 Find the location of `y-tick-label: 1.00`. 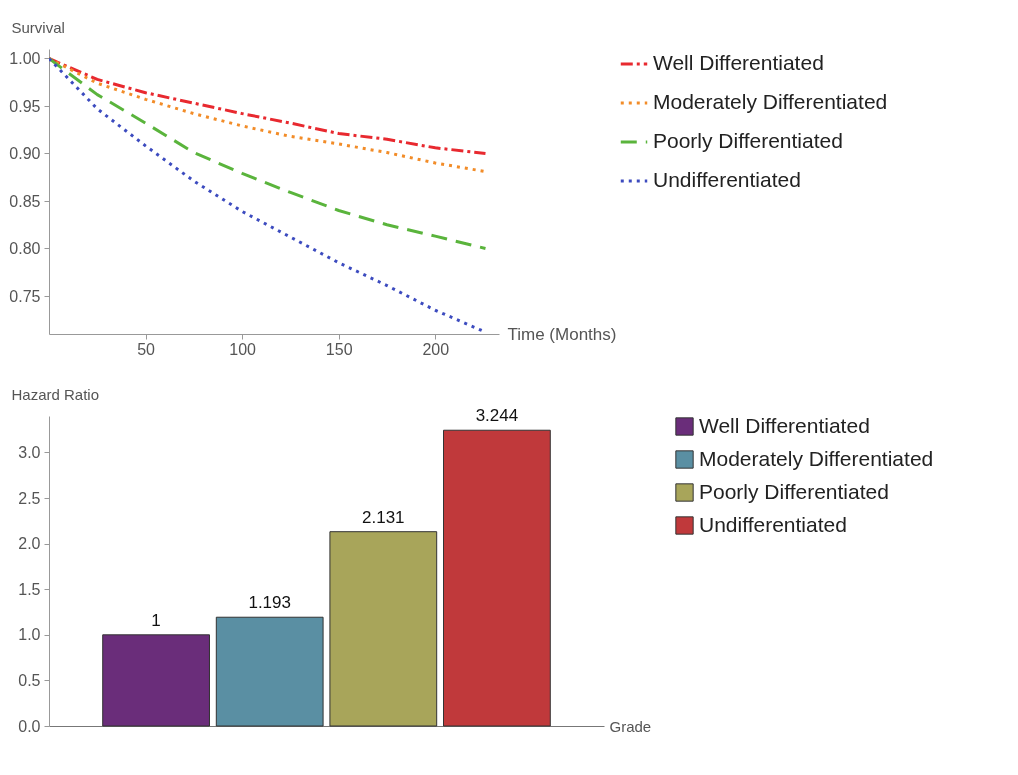

y-tick-label: 1.00 is located at coordinates (25, 58).